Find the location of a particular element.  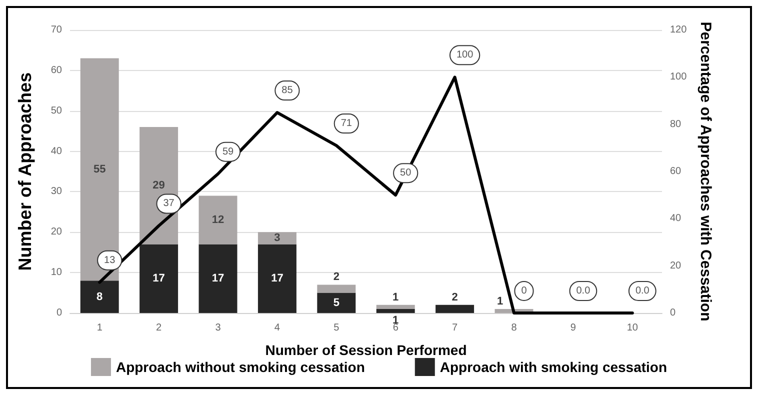

data-label: 12 is located at coordinates (218, 220).